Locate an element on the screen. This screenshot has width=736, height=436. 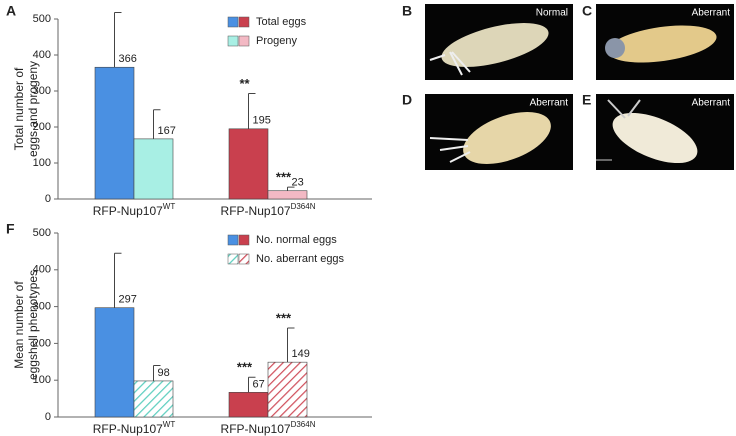
value-label: 149 is located at coordinates (301, 354).